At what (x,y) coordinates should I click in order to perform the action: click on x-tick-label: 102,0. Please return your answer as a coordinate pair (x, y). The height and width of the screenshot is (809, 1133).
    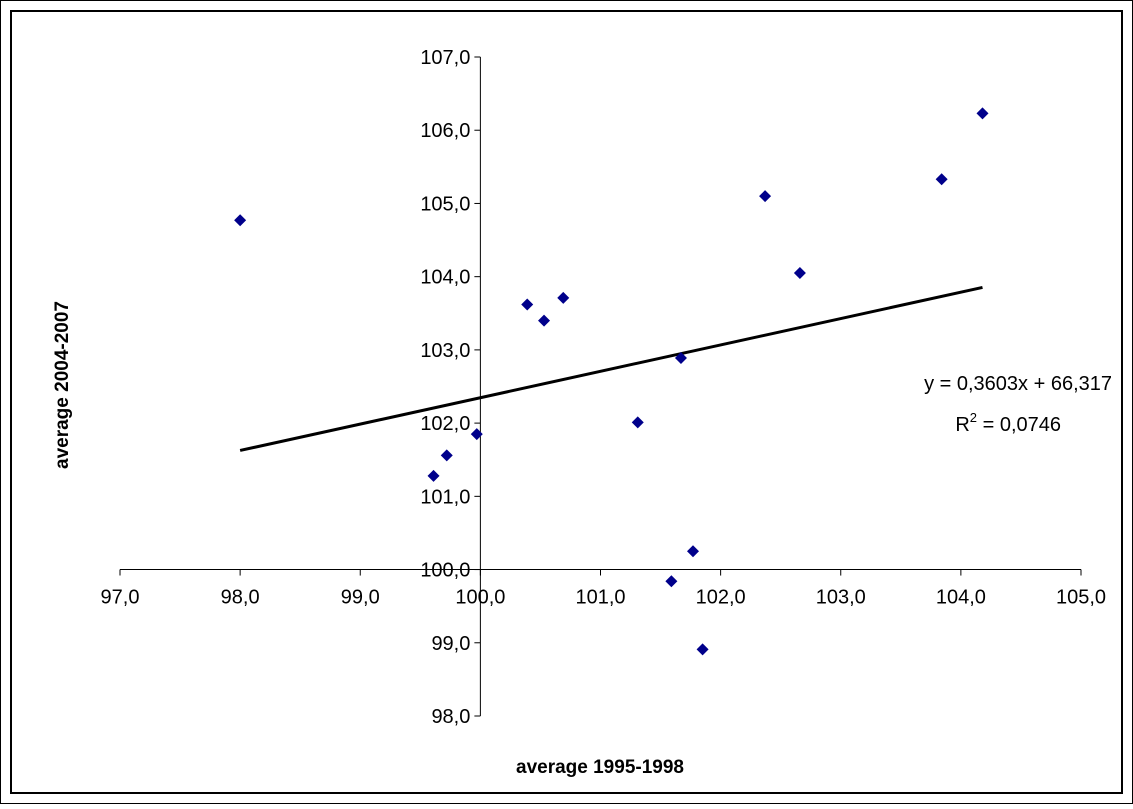
    Looking at the image, I should click on (721, 598).